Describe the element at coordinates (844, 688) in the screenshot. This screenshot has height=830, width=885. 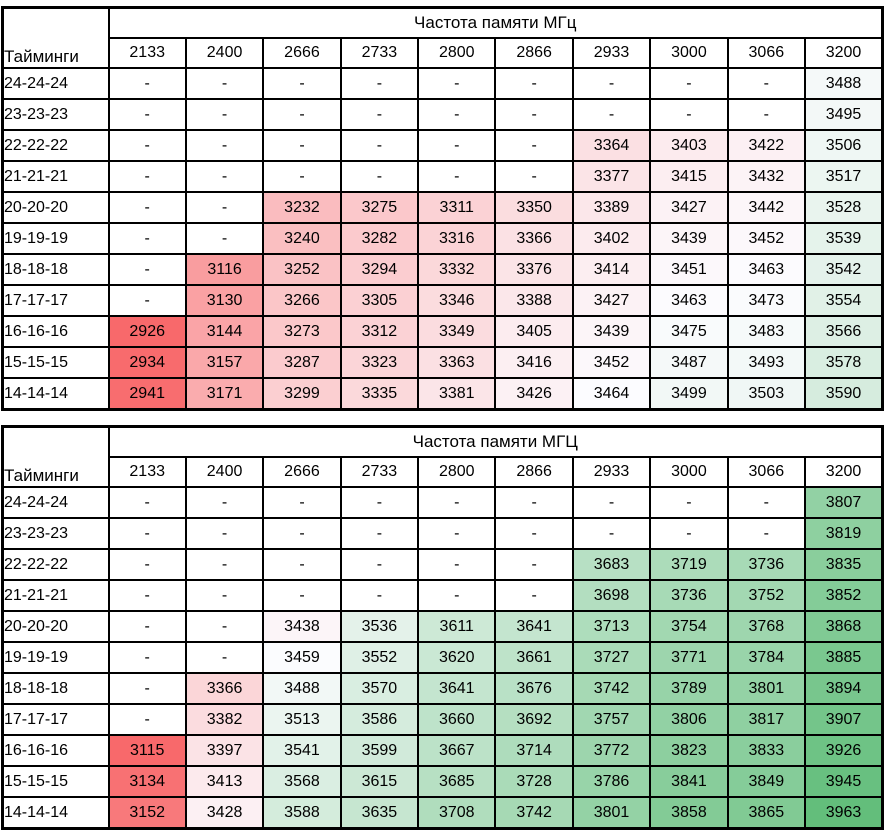
I see `value-cell: 3894` at that location.